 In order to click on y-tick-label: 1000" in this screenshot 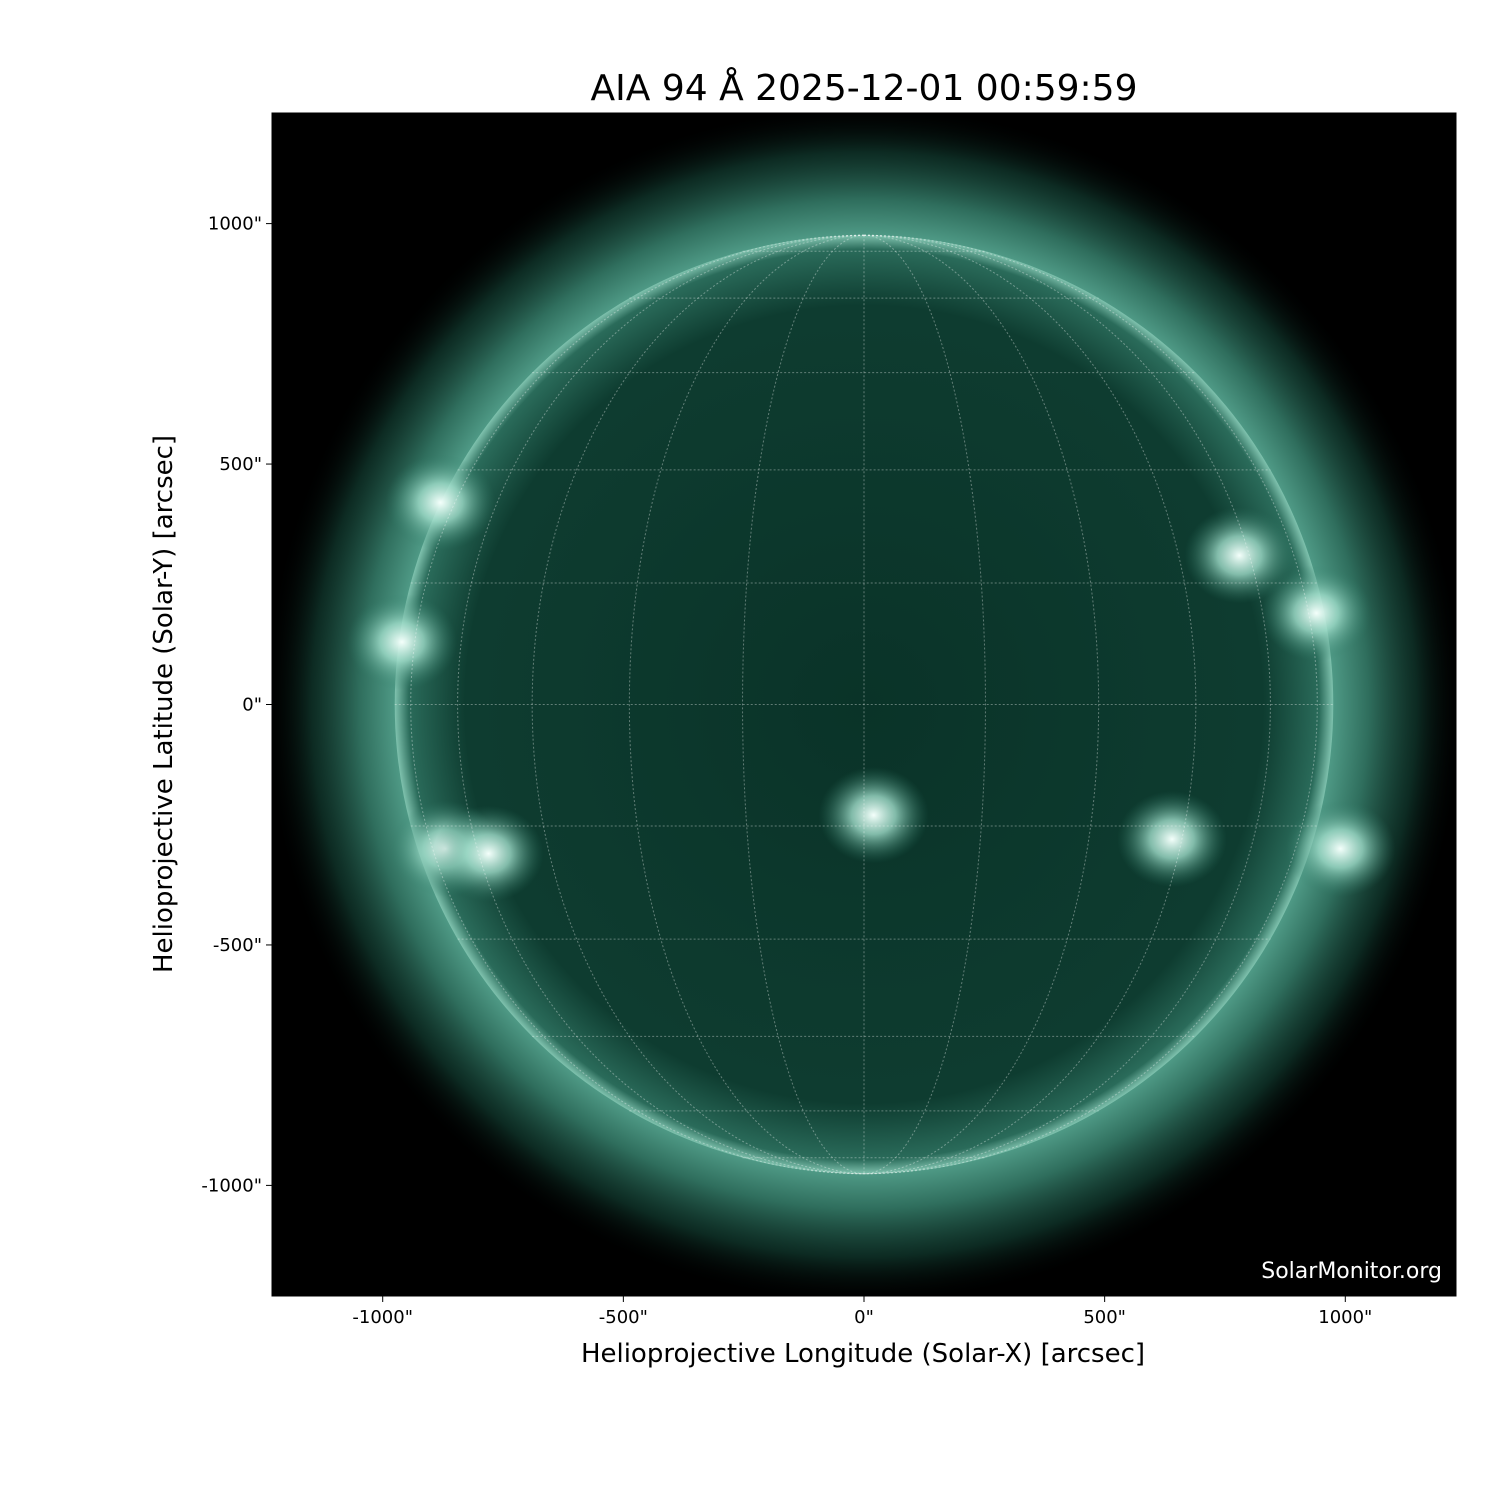, I will do `click(235, 224)`.